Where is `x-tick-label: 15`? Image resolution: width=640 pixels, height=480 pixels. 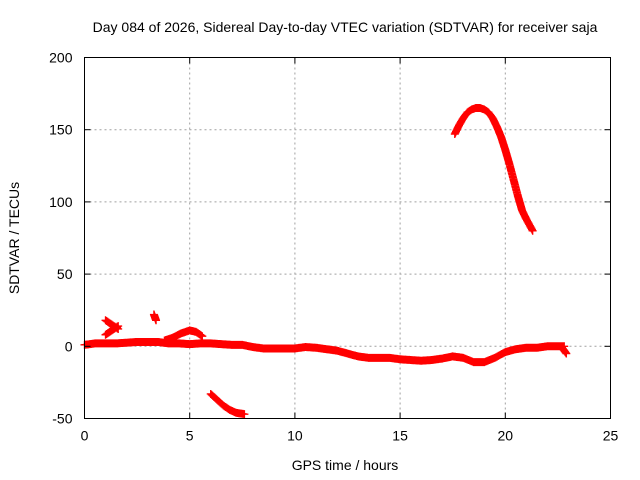 x-tick-label: 15 is located at coordinates (400, 436).